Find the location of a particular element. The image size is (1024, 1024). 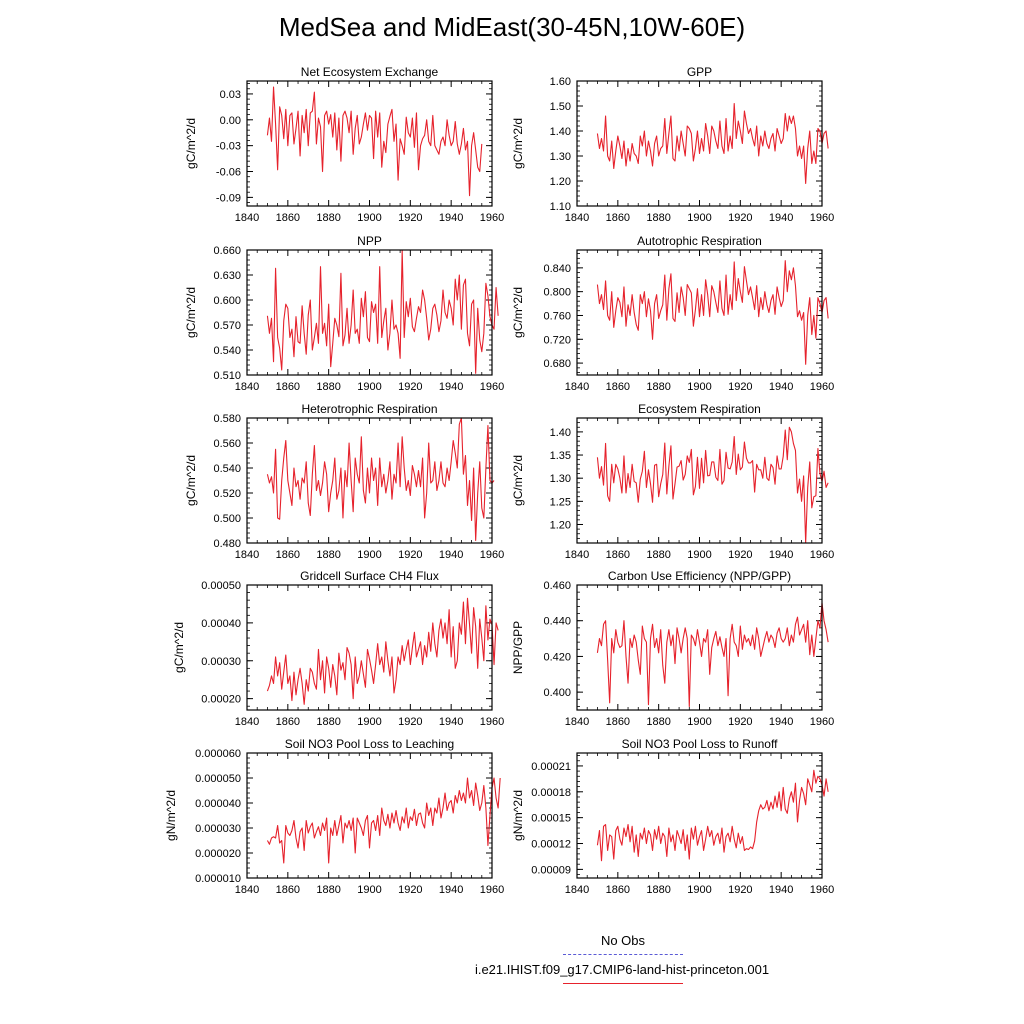

y-tick-label: 0.00020 is located at coordinates (221, 700).